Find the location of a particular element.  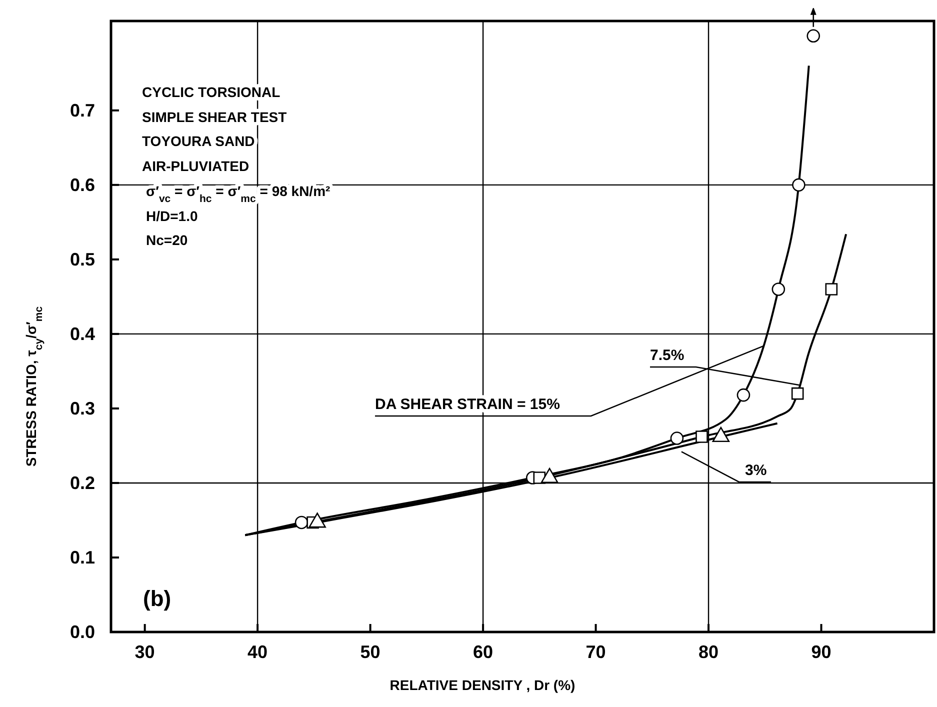

x-tick-label: 50 is located at coordinates (370, 652).